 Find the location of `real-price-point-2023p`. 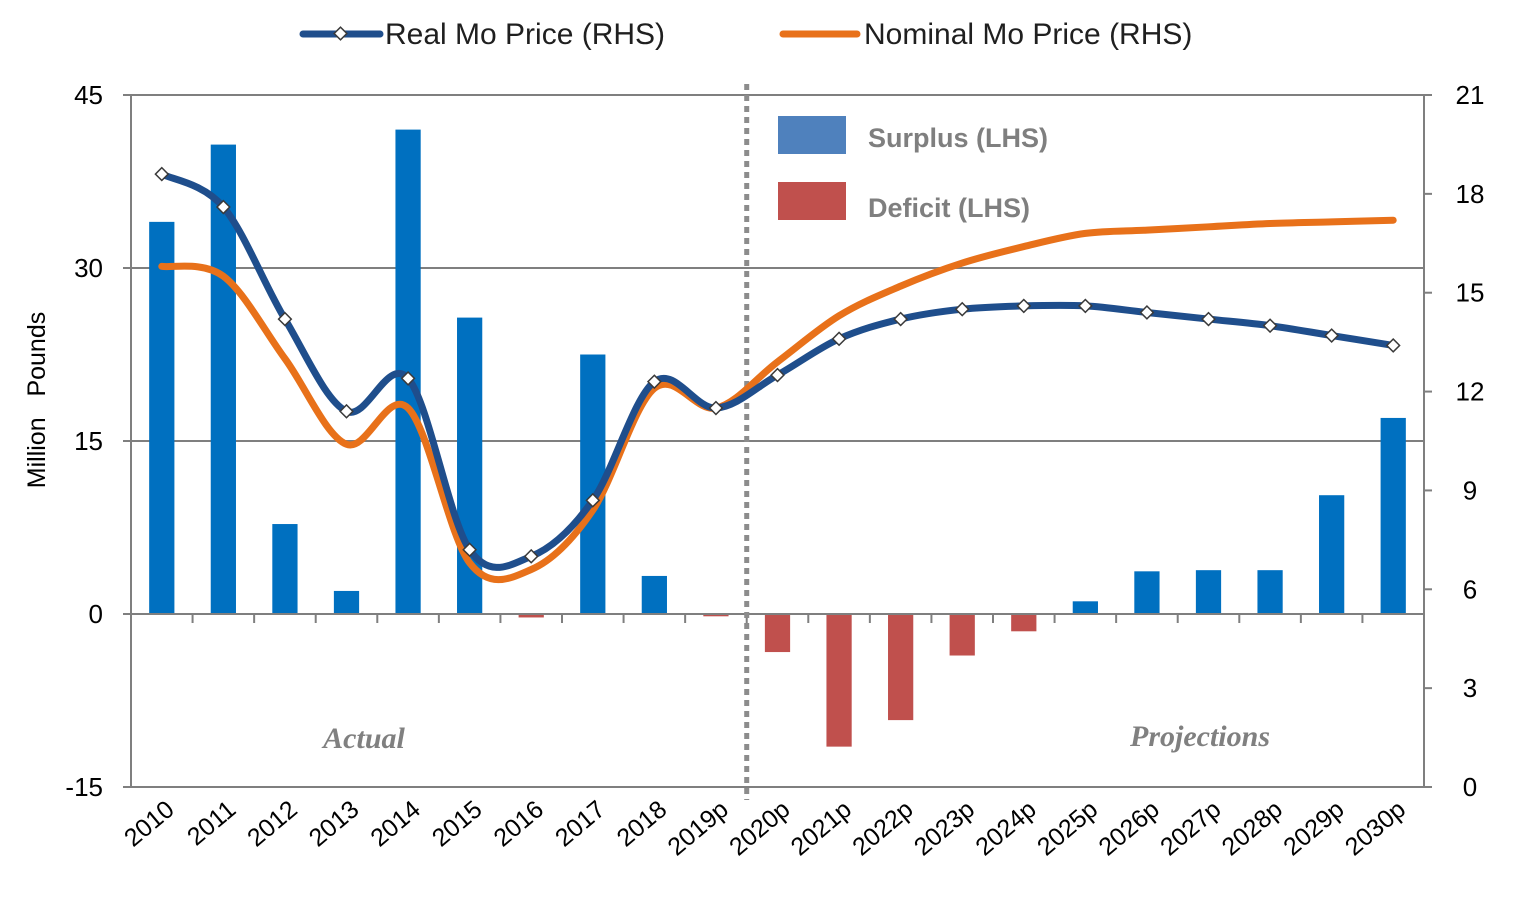

real-price-point-2023p is located at coordinates (962, 309).